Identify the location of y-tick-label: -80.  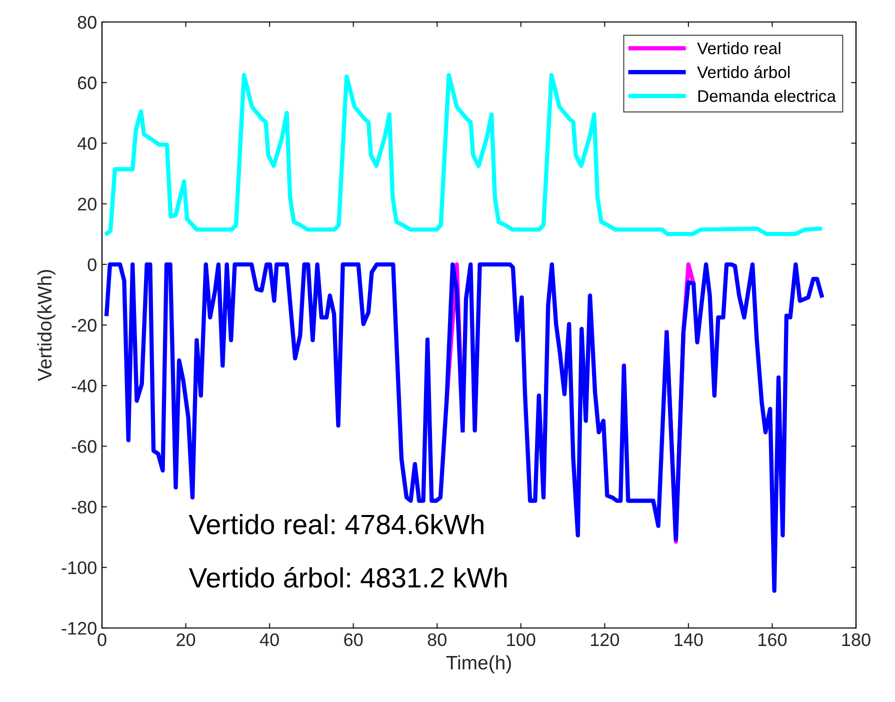
(84, 507).